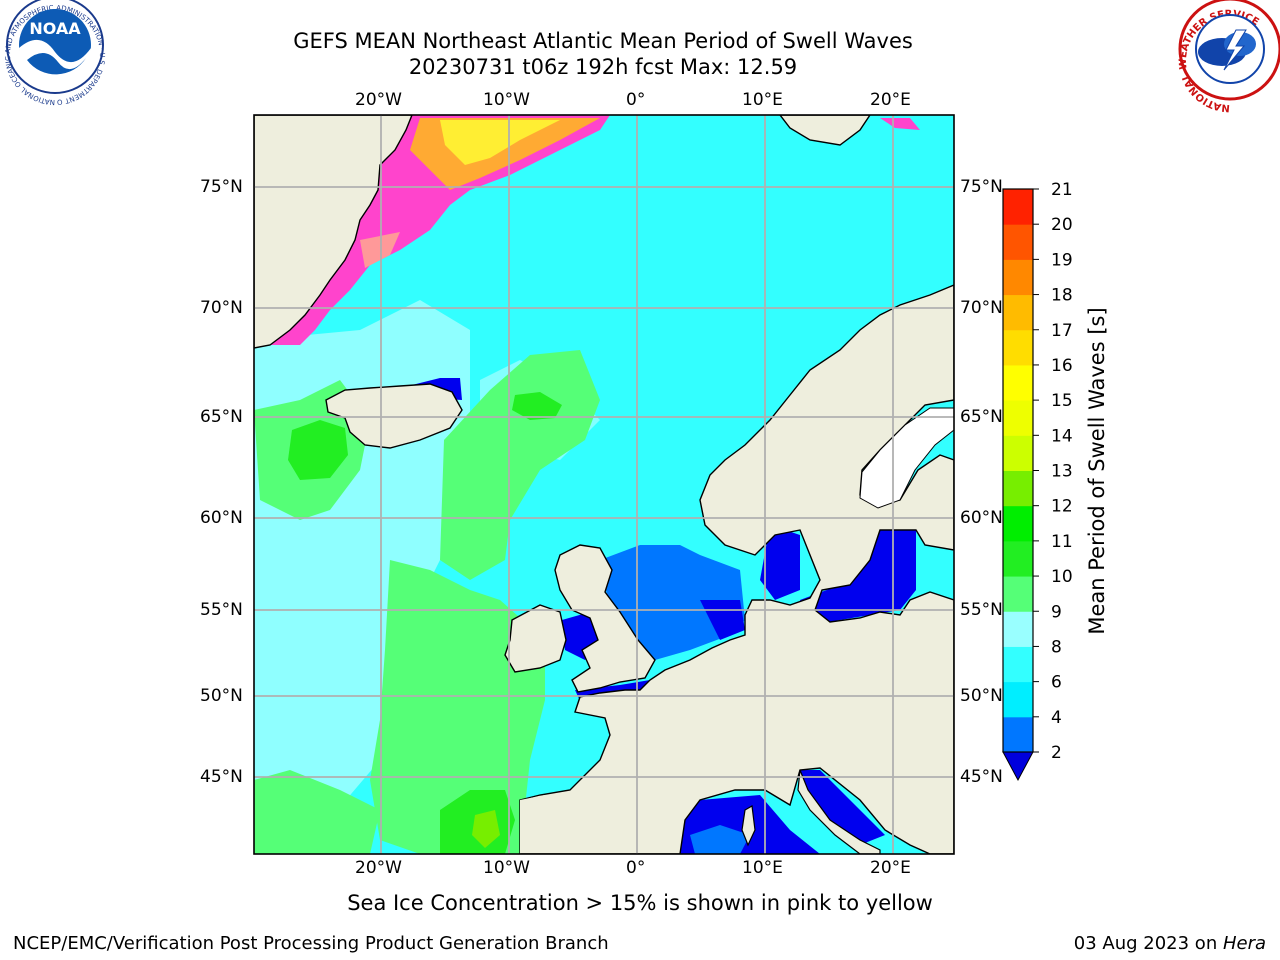 Image resolution: width=1280 pixels, height=960 pixels. What do you see at coordinates (1062, 472) in the screenshot?
I see `colorbar-tick-label: 13` at bounding box center [1062, 472].